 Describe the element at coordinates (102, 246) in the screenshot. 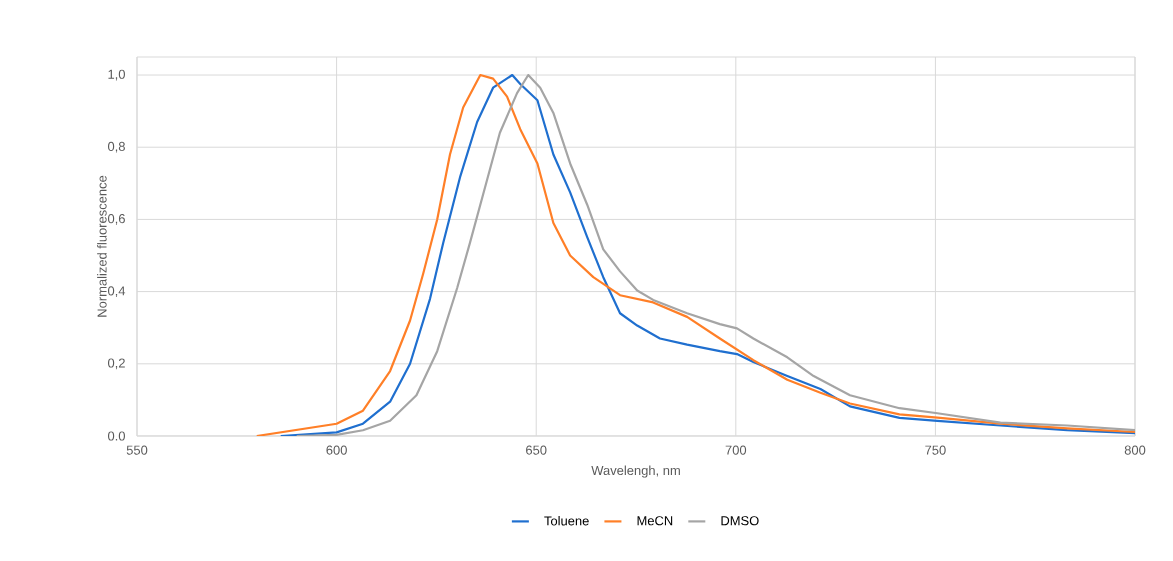

I see `y-axis-title: Normalized fluorescence` at that location.